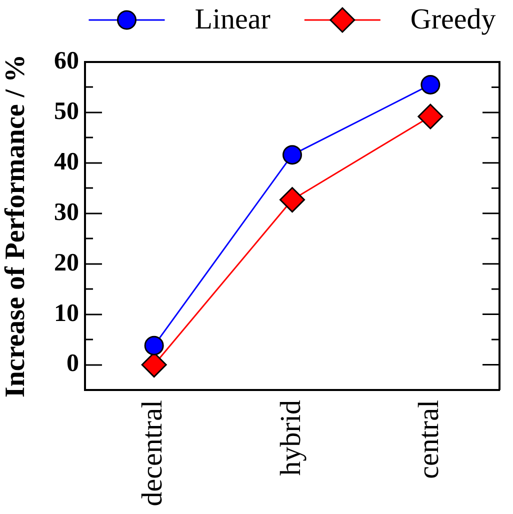 The height and width of the screenshot is (514, 513). What do you see at coordinates (152, 453) in the screenshot?
I see `x-tick-label: decentral` at bounding box center [152, 453].